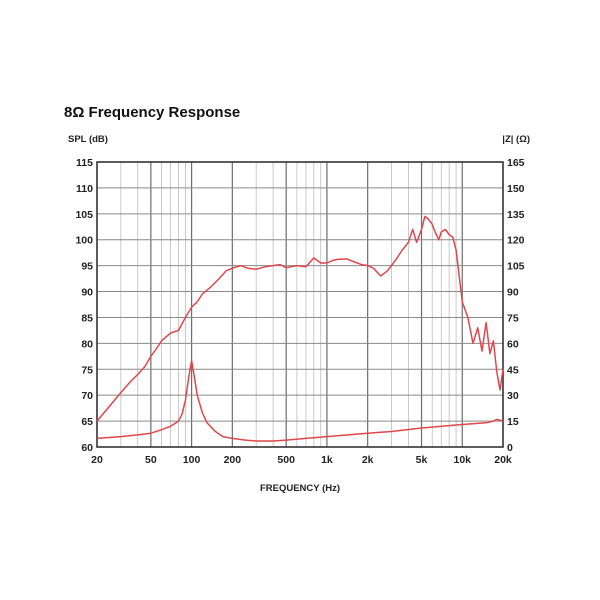 The width and height of the screenshot is (600, 600). What do you see at coordinates (300, 488) in the screenshot?
I see `x-axis-label: FREQUENCY (Hz)` at bounding box center [300, 488].